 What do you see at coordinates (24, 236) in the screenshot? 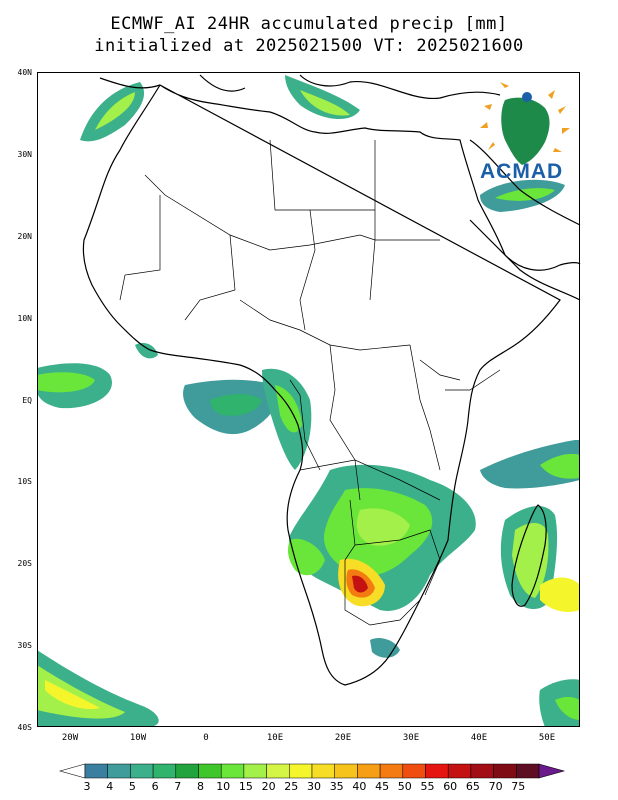
I see `lat-tick-label: 20N` at bounding box center [24, 236].